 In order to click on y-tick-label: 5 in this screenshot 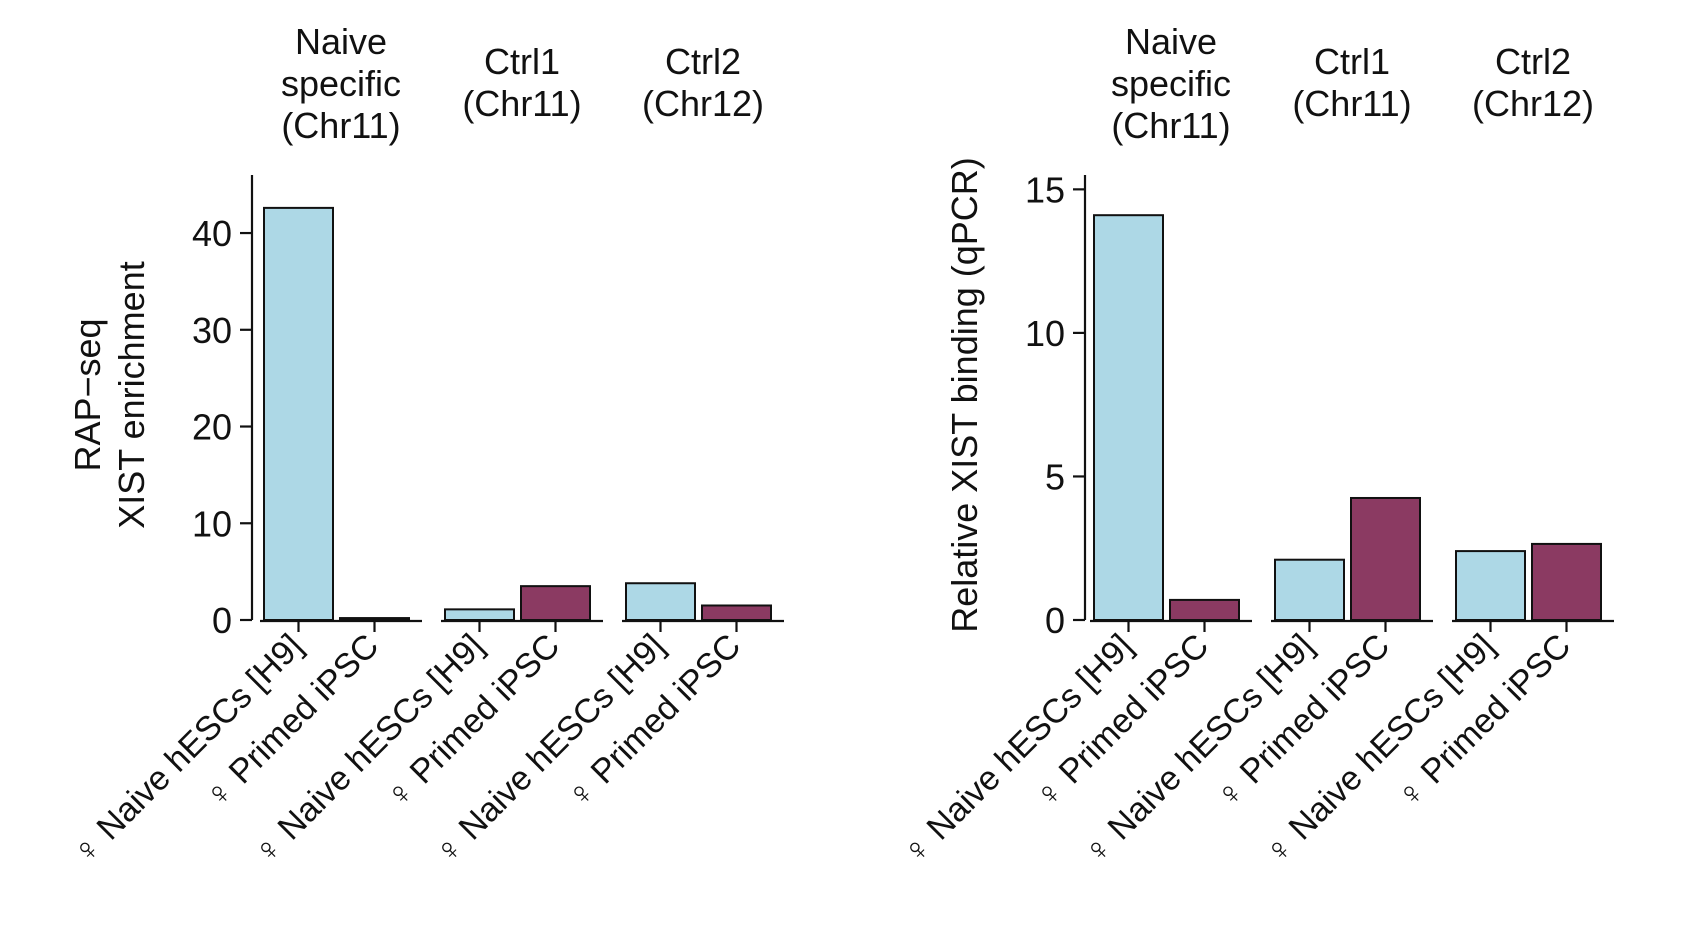, I will do `click(1055, 476)`.